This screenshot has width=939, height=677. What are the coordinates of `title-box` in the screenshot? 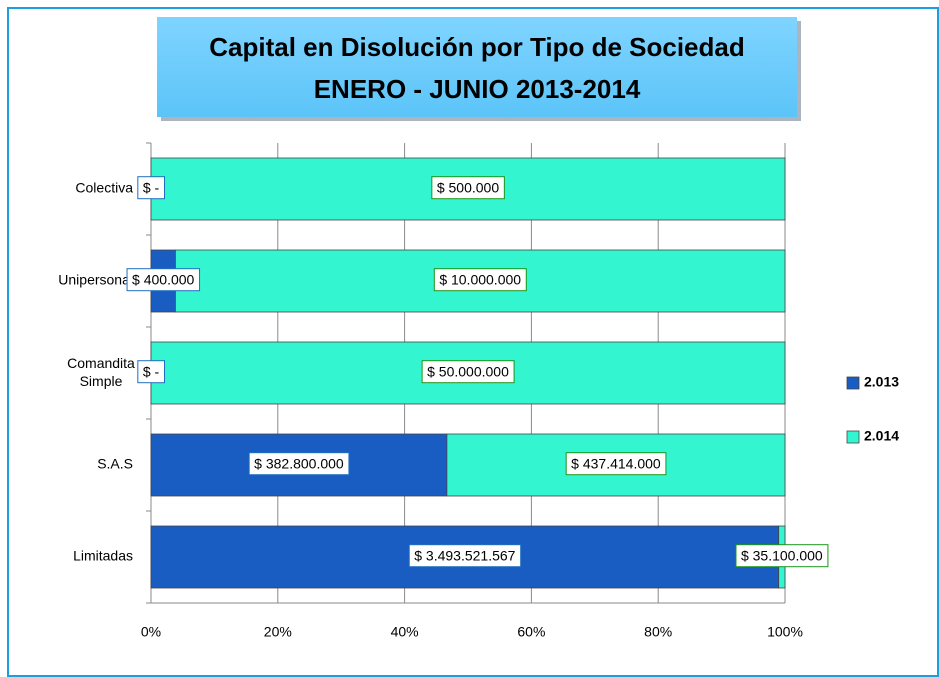 It's located at (477, 67).